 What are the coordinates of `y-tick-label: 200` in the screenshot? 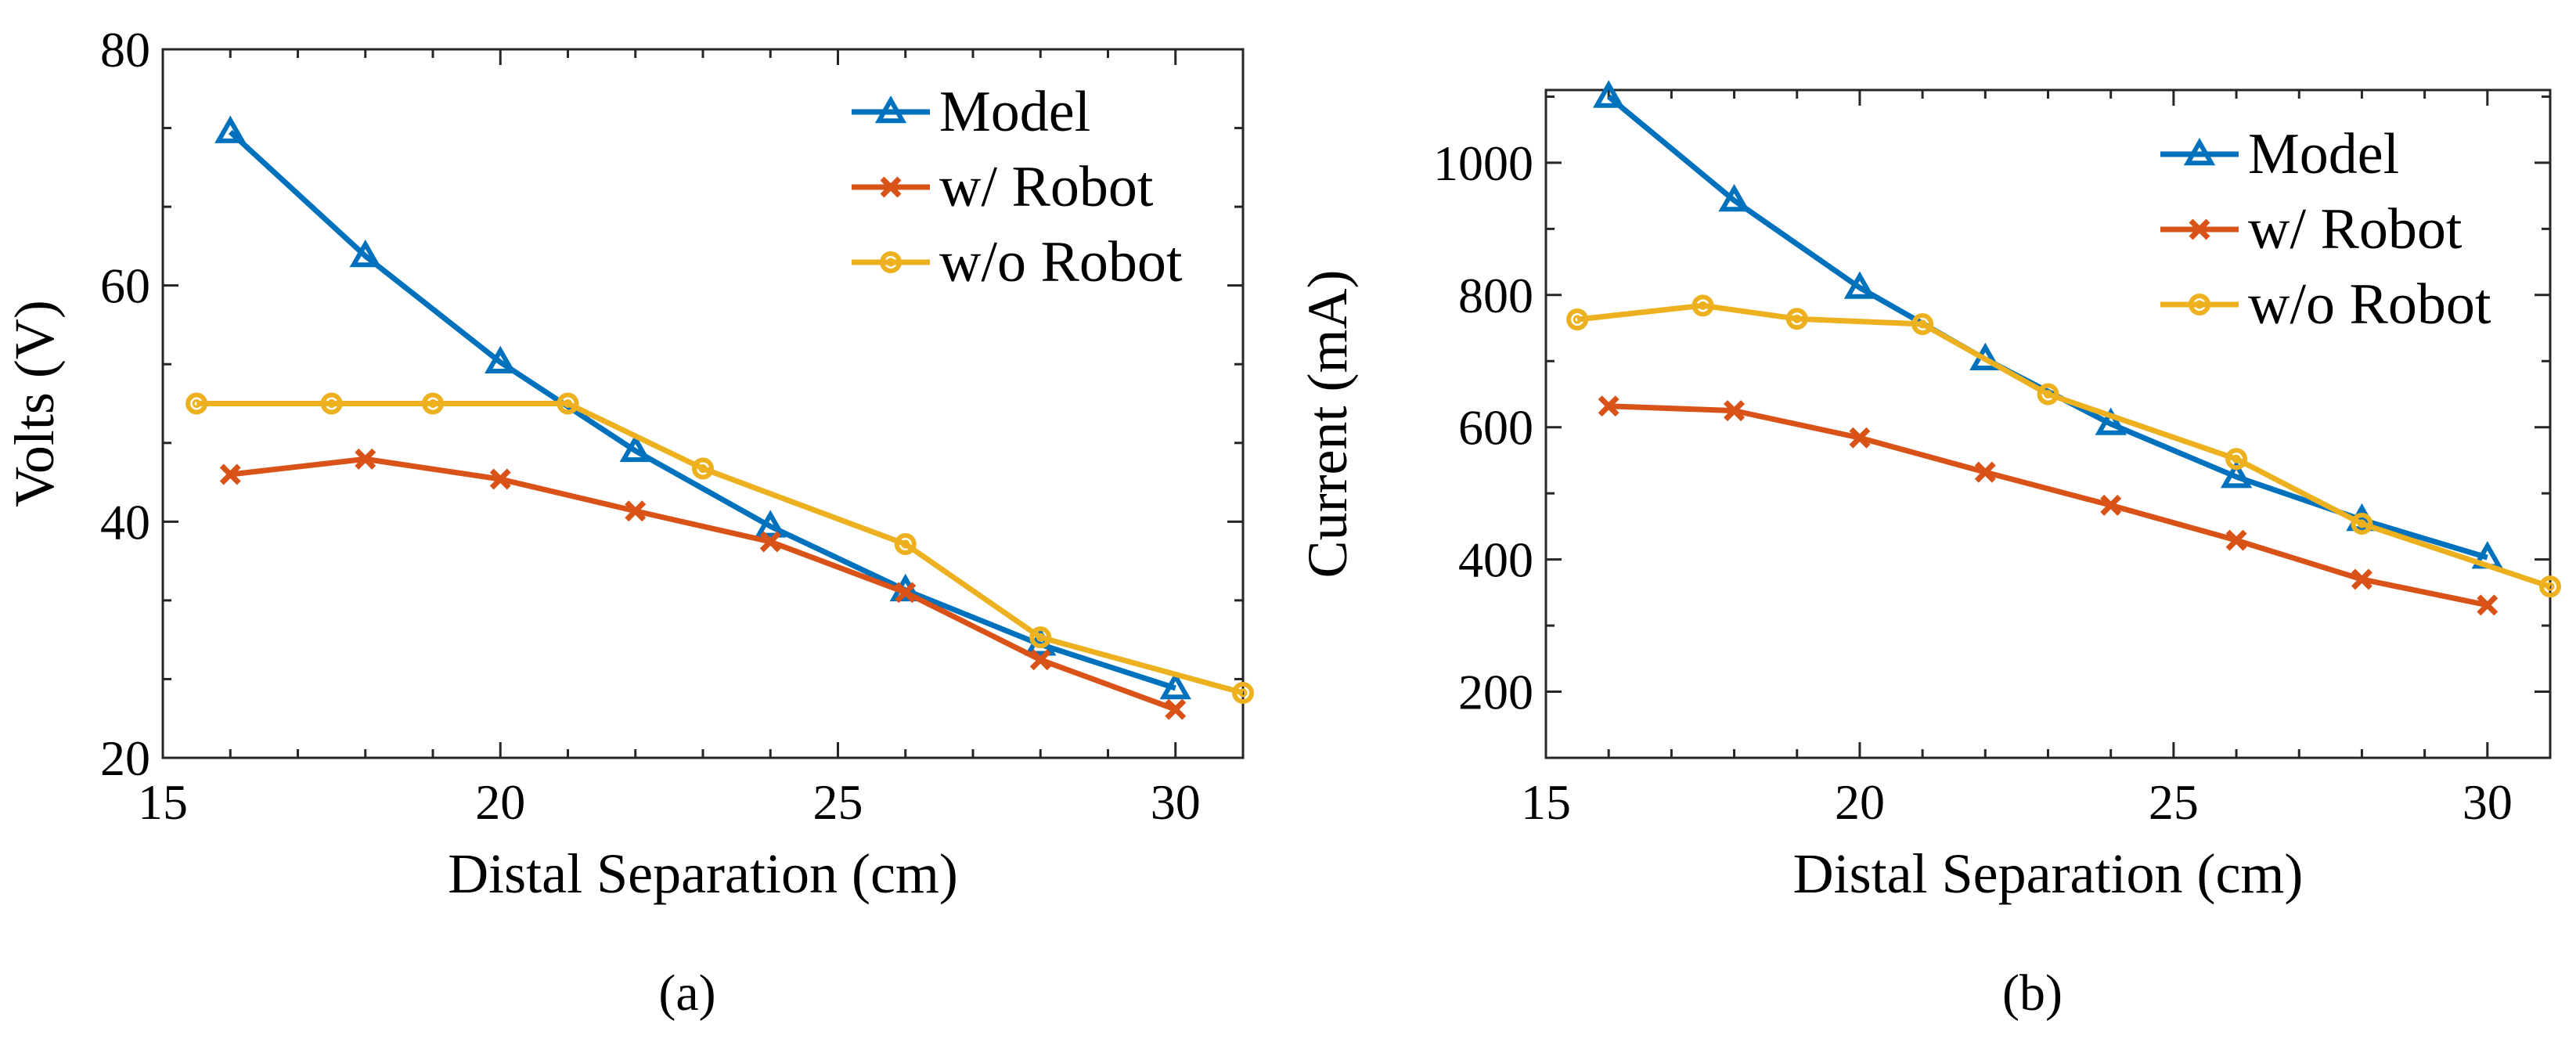 It's located at (1495, 692).